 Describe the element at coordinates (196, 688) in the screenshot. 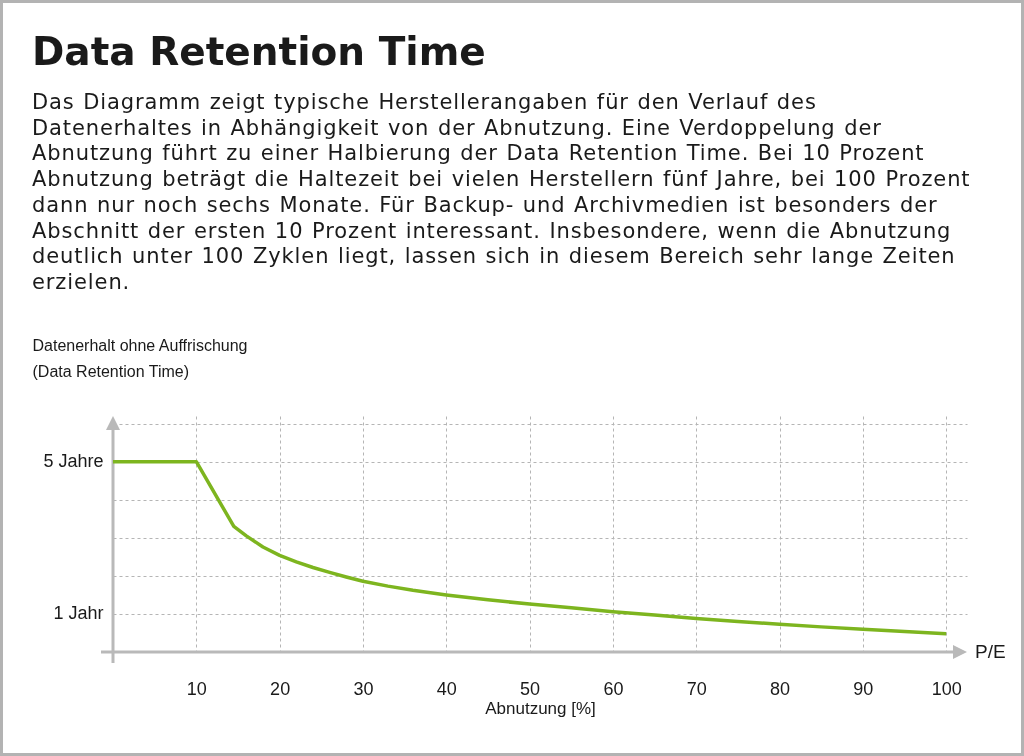

I see `x-tick-label: 10` at that location.